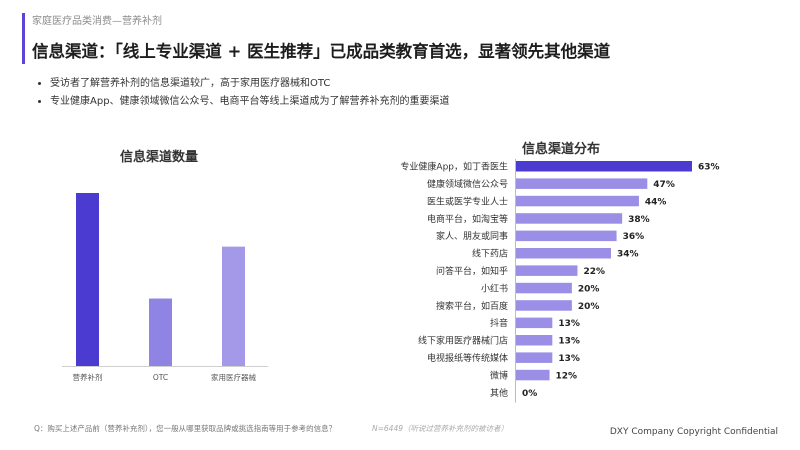 The height and width of the screenshot is (450, 800). Describe the element at coordinates (544, 288) in the screenshot. I see `bar-小红书` at that location.